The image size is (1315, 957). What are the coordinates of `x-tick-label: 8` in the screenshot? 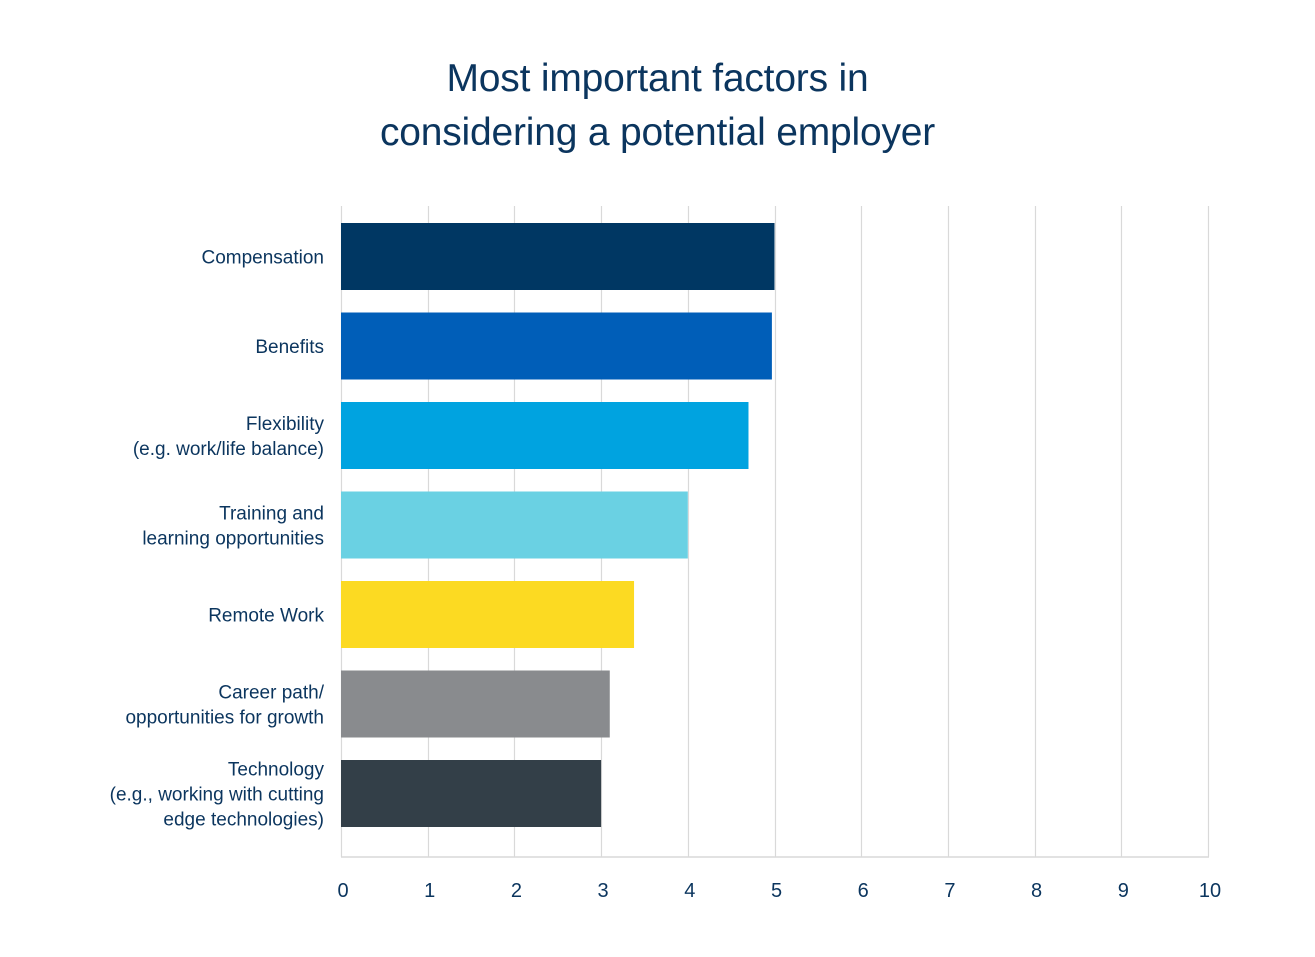 It's located at (1036, 891).